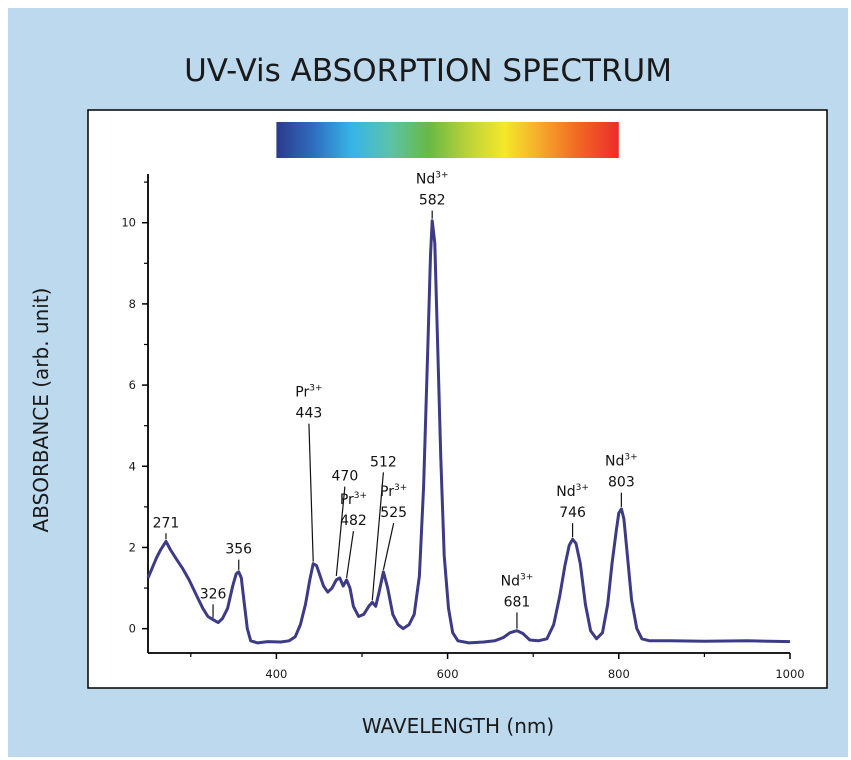  What do you see at coordinates (432, 201) in the screenshot?
I see `peak-wavelength-label: 582` at bounding box center [432, 201].